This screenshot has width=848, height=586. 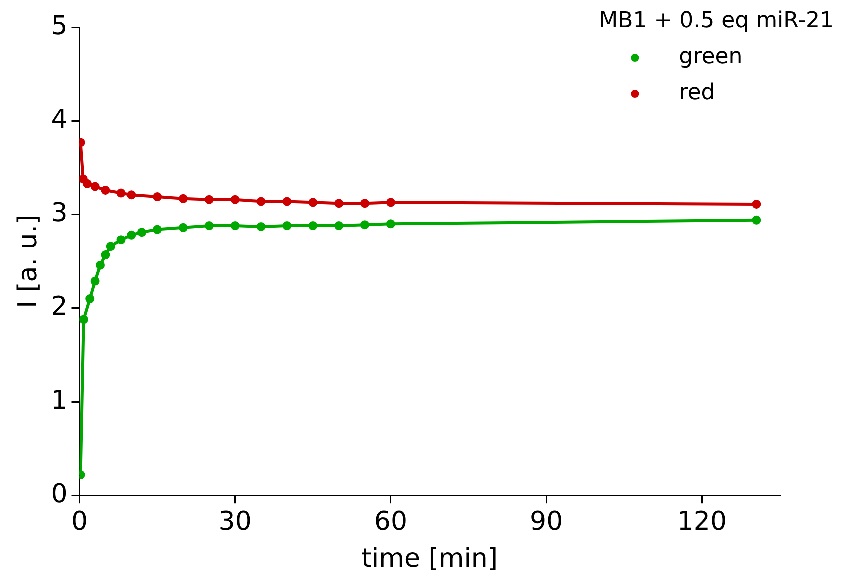 I want to click on x-tick-label: 0, so click(x=79, y=521).